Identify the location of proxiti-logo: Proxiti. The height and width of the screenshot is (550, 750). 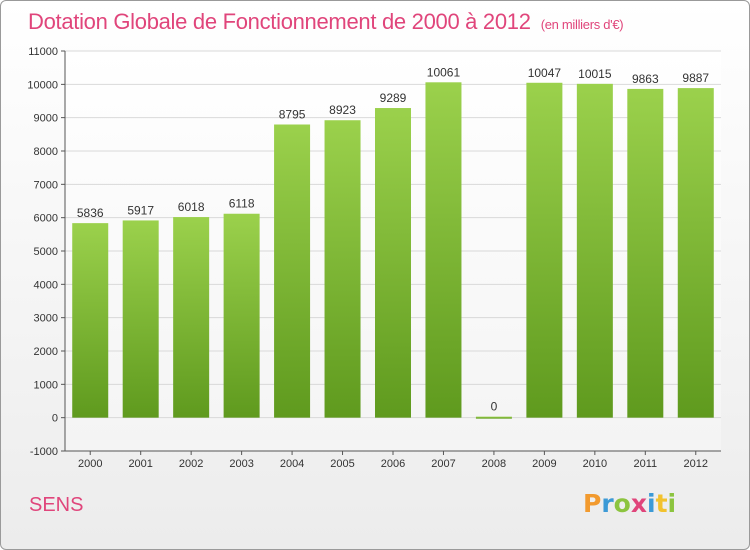
(629, 503).